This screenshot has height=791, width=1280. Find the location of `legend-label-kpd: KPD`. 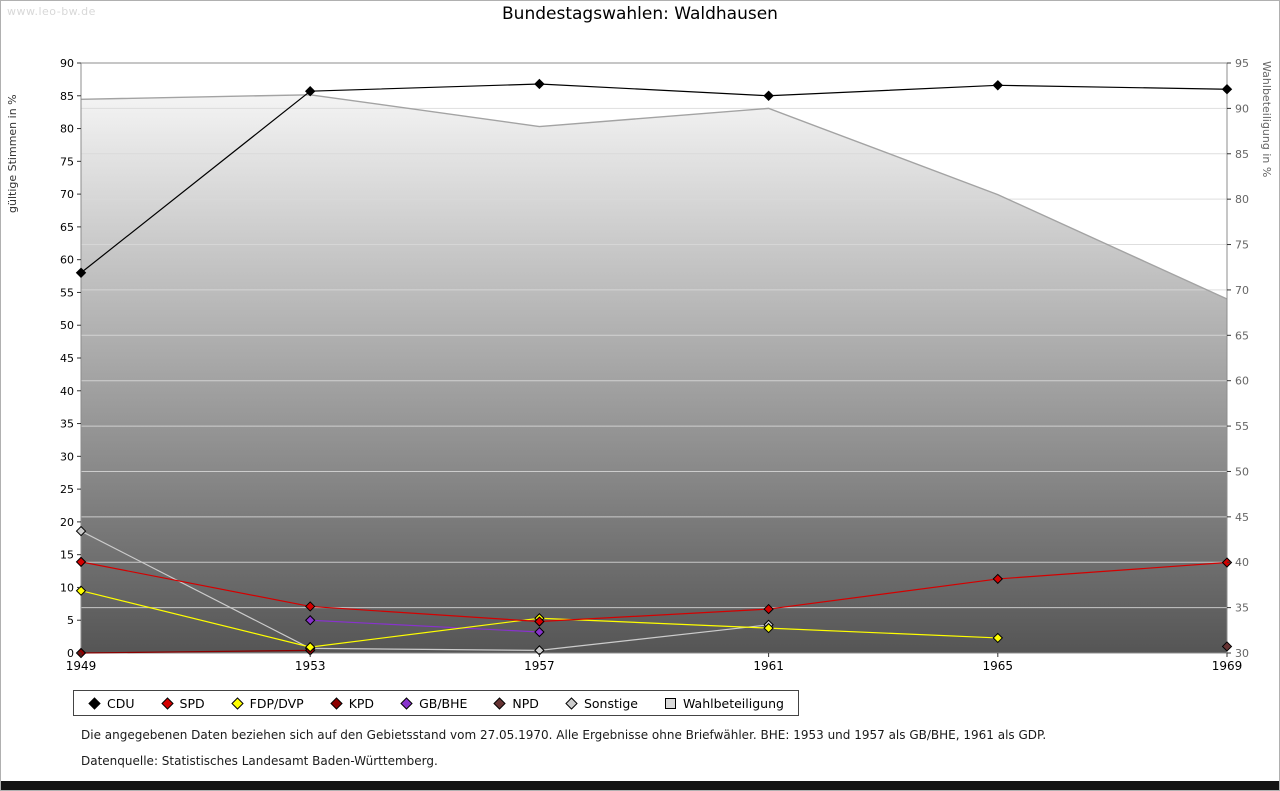

legend-label-kpd: KPD is located at coordinates (361, 703).